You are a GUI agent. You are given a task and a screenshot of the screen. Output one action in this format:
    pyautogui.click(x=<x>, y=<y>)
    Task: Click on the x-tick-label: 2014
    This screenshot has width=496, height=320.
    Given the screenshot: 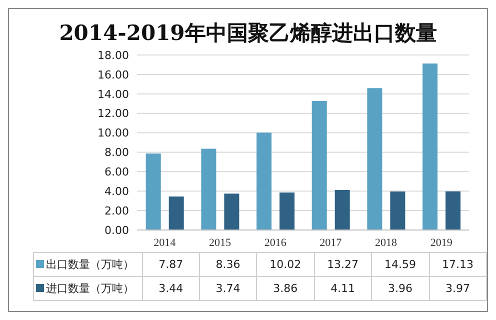 What is the action you would take?
    pyautogui.click(x=165, y=242)
    